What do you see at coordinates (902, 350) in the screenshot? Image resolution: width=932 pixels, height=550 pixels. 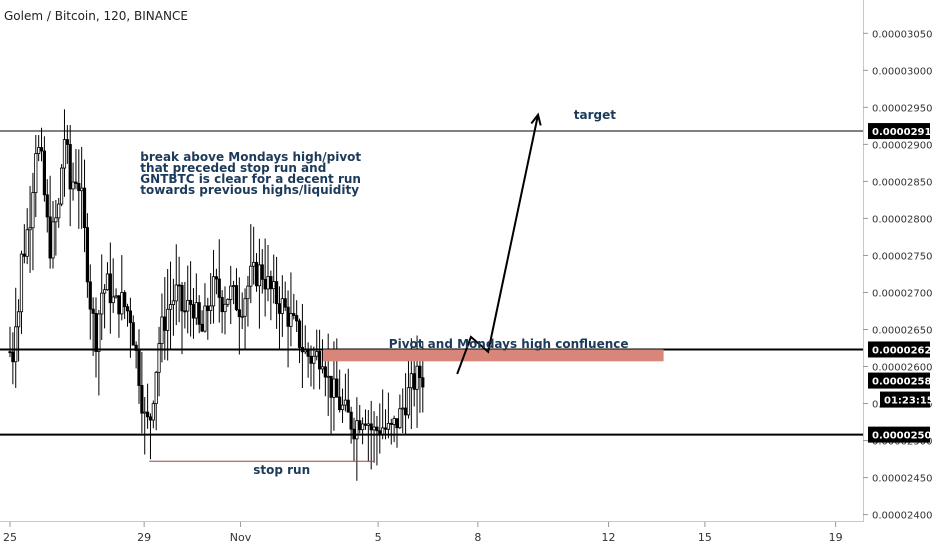 I see `level-price-tag-label: 0.00002623` at bounding box center [902, 350].